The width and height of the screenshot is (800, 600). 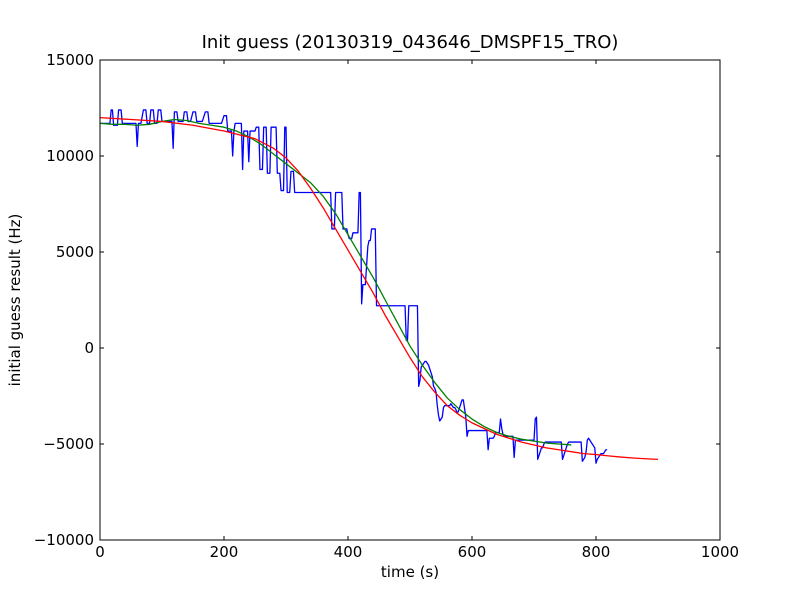 I want to click on y-tick-label: 15000, so click(x=70, y=60).